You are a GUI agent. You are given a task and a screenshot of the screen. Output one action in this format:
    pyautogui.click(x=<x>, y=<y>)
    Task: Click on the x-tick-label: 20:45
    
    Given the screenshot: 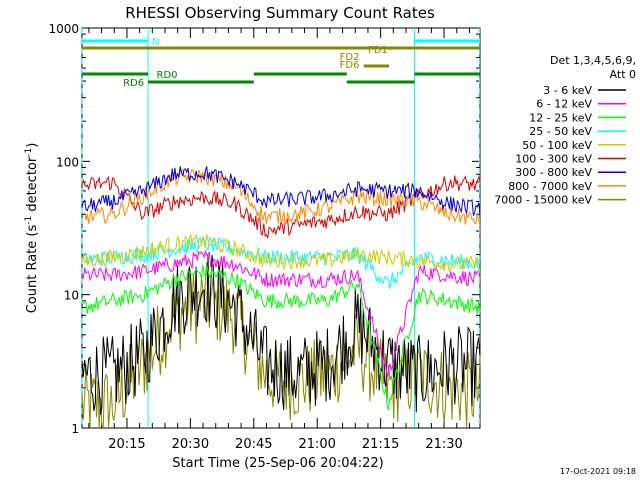 What is the action you would take?
    pyautogui.click(x=253, y=444)
    